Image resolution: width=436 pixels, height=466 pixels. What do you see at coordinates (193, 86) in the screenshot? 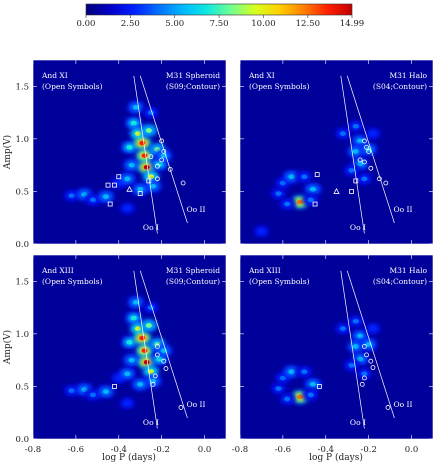
I see `panel-label-right-sub: (S09;Contour)` at bounding box center [193, 86].